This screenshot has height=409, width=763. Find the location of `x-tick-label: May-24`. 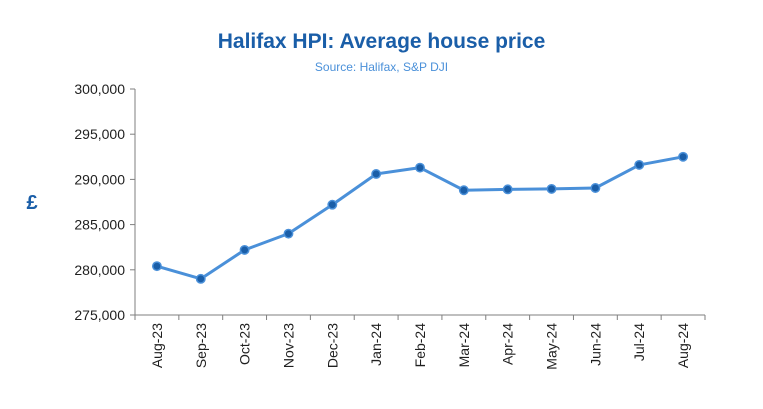

x-tick-label: May-24 is located at coordinates (552, 346).